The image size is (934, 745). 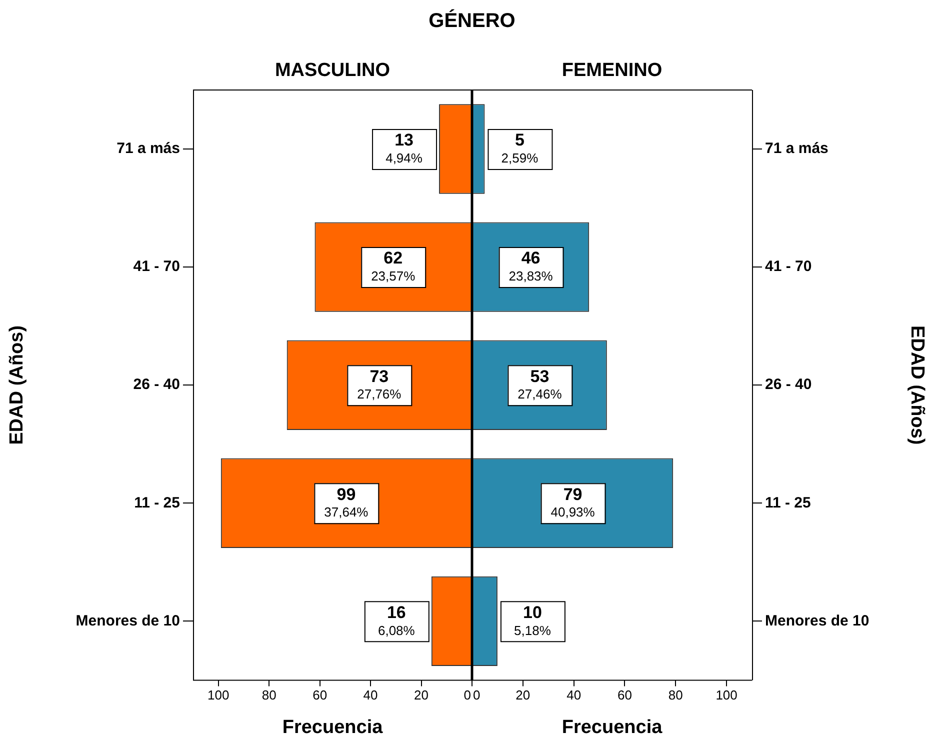 I want to click on data-label: 16 6,08%, so click(x=397, y=620).